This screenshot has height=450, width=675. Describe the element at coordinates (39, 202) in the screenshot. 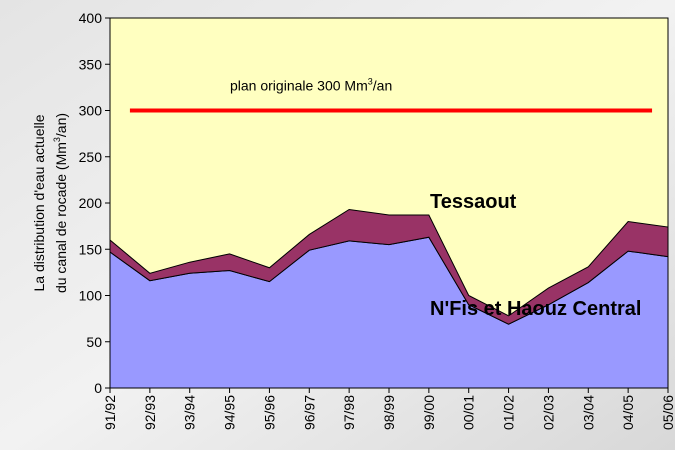

I see `y-axis-label: La distribution d'eau actuelle` at that location.